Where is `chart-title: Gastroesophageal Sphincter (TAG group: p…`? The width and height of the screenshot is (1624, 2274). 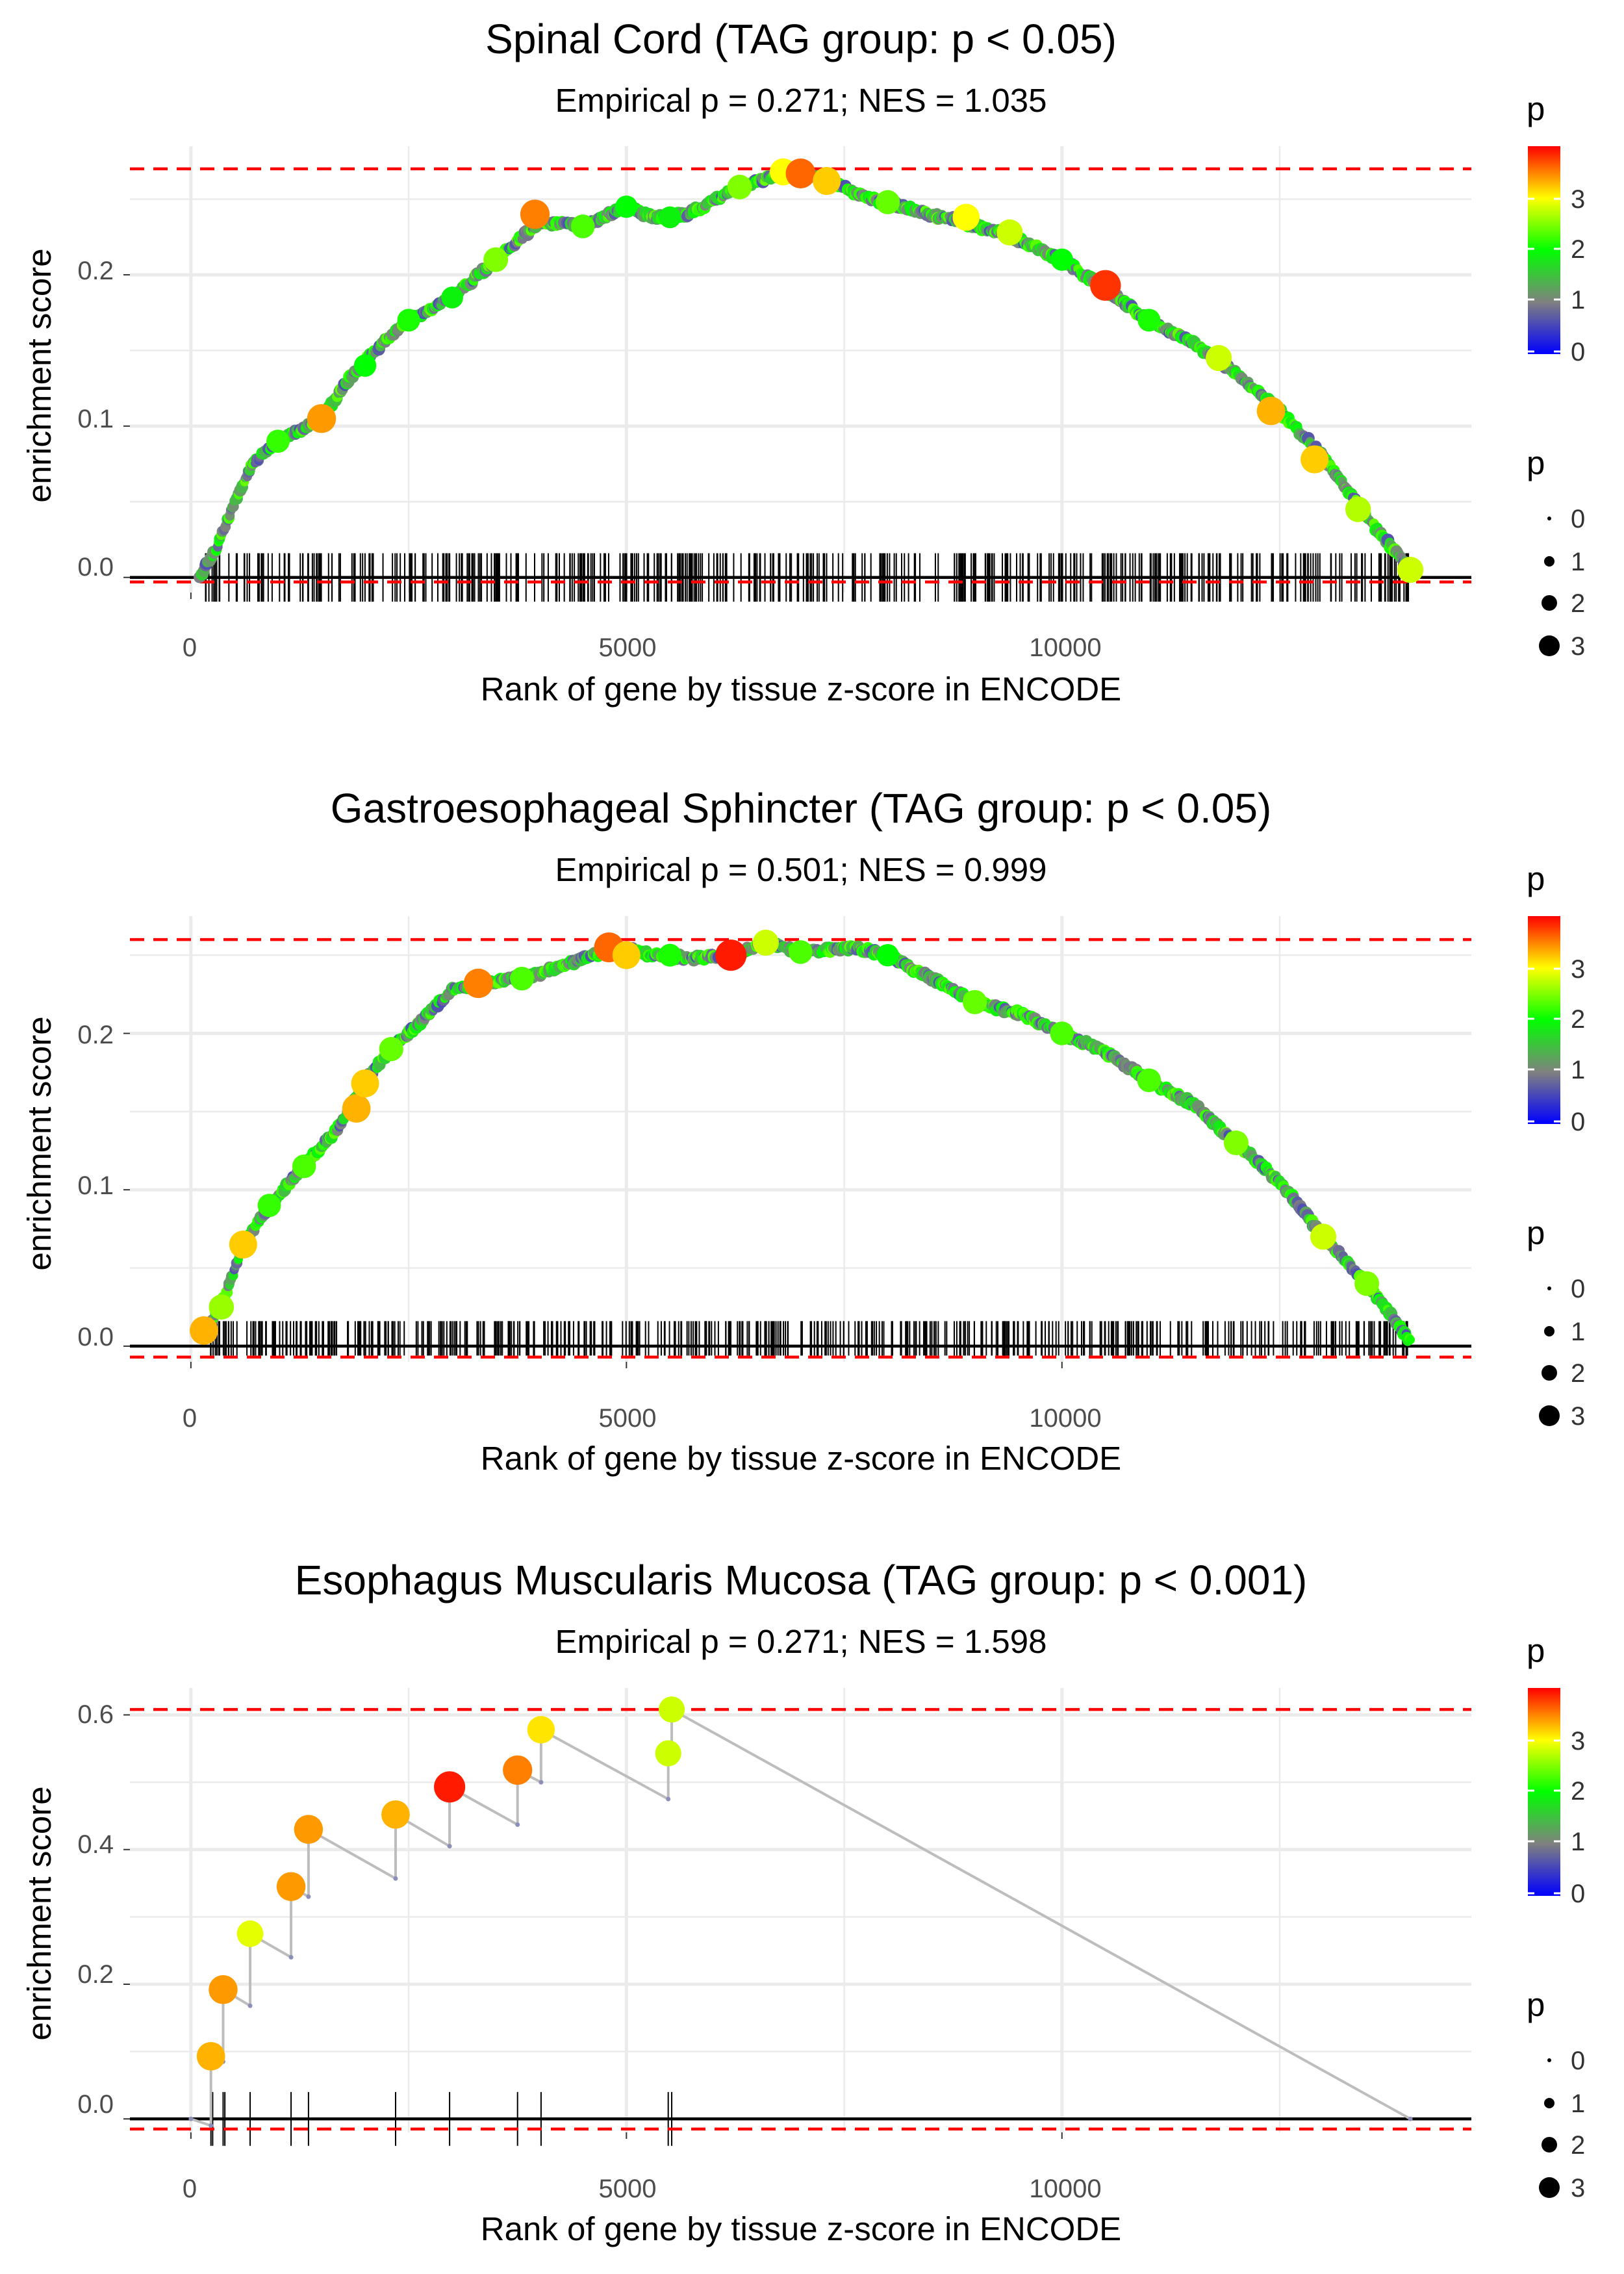 chart-title: Gastroesophageal Sphincter (TAG group: p… is located at coordinates (801, 808).